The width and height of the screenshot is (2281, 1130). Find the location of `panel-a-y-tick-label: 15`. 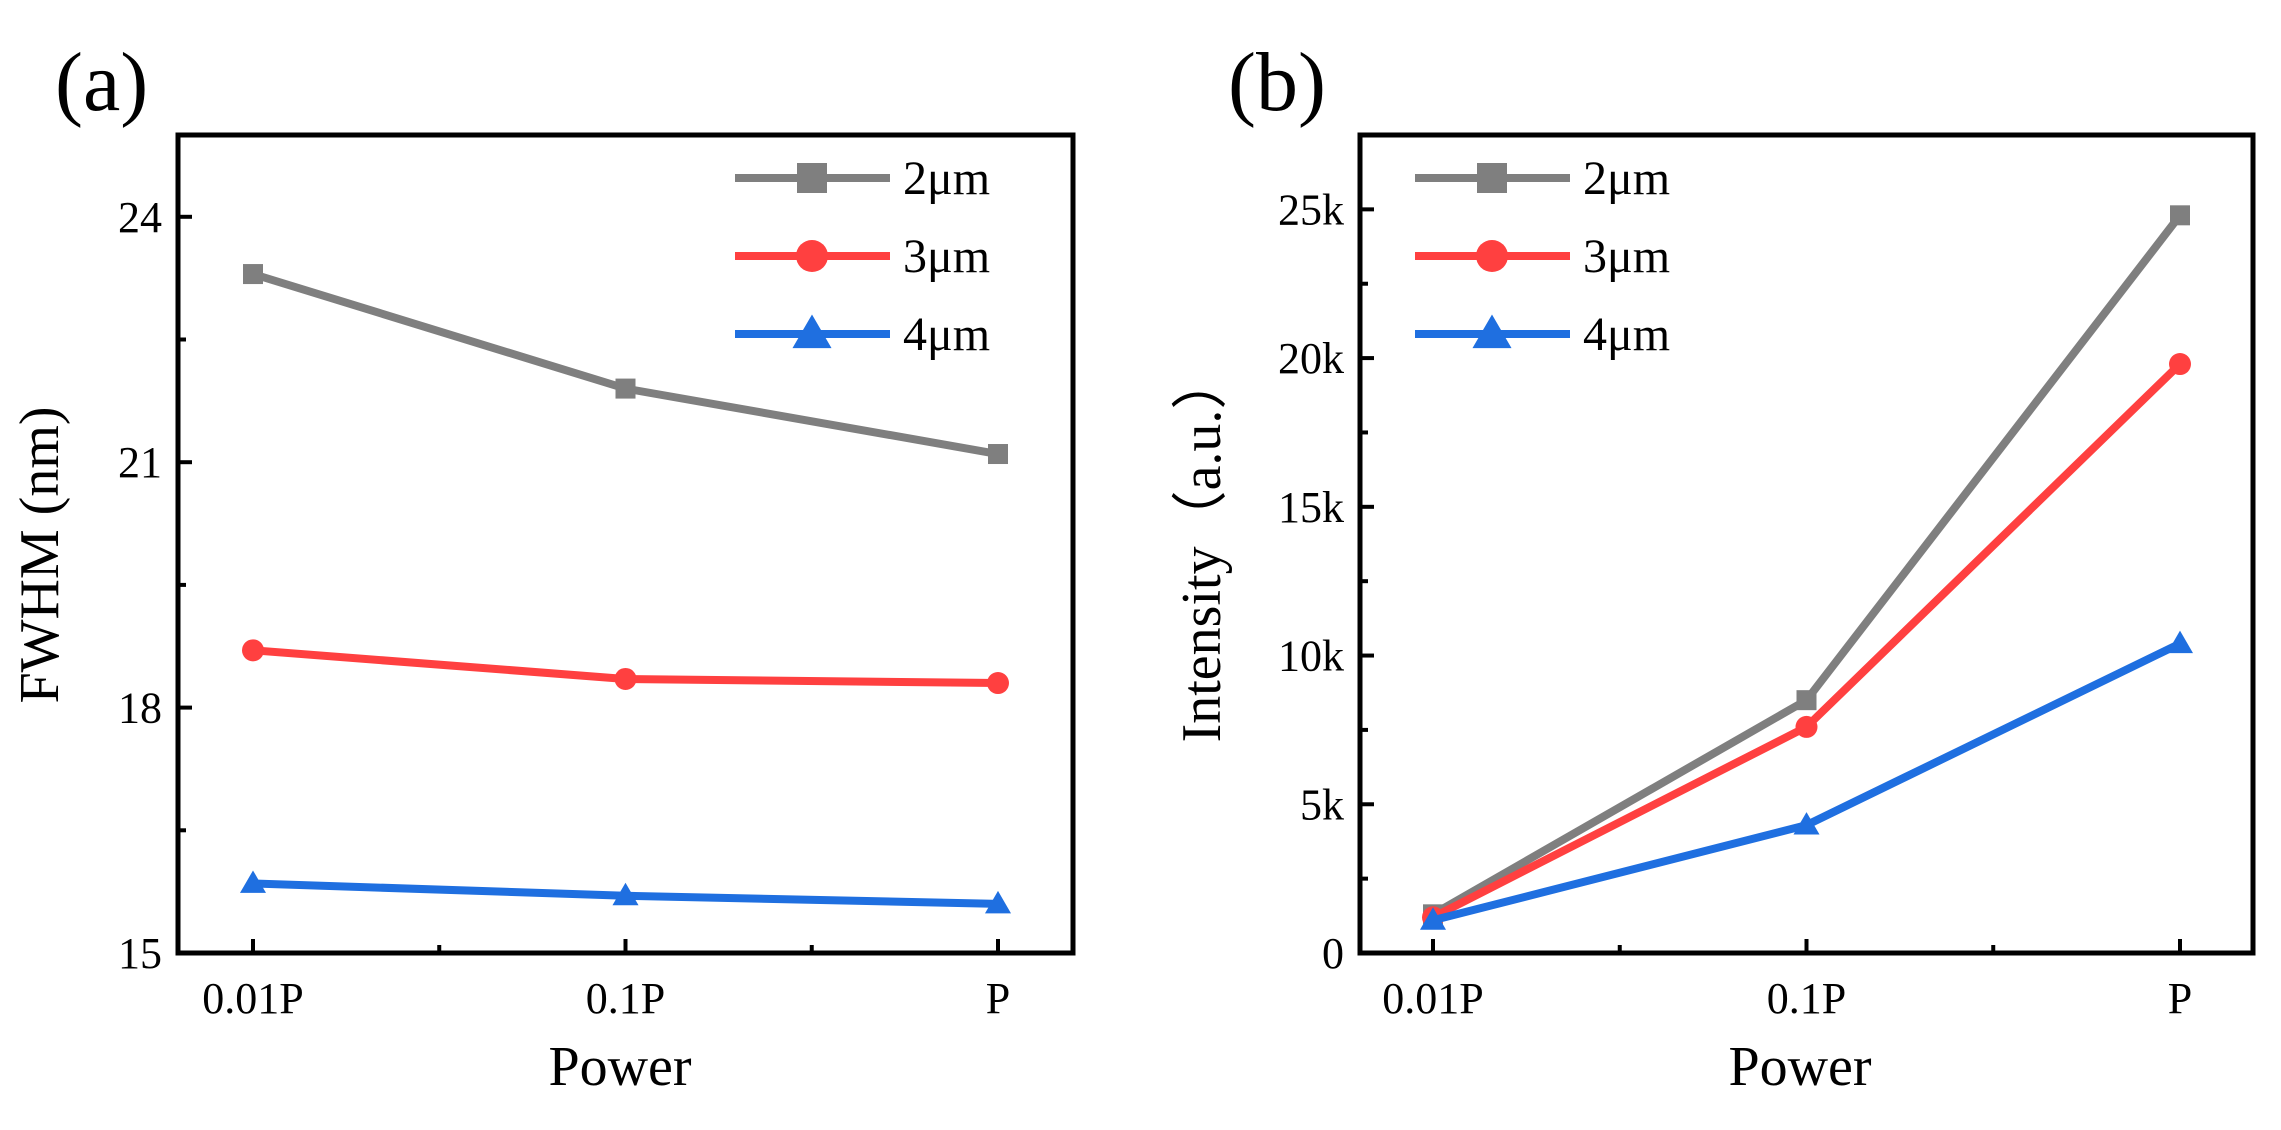

panel-a-y-tick-label: 15 is located at coordinates (140, 953).